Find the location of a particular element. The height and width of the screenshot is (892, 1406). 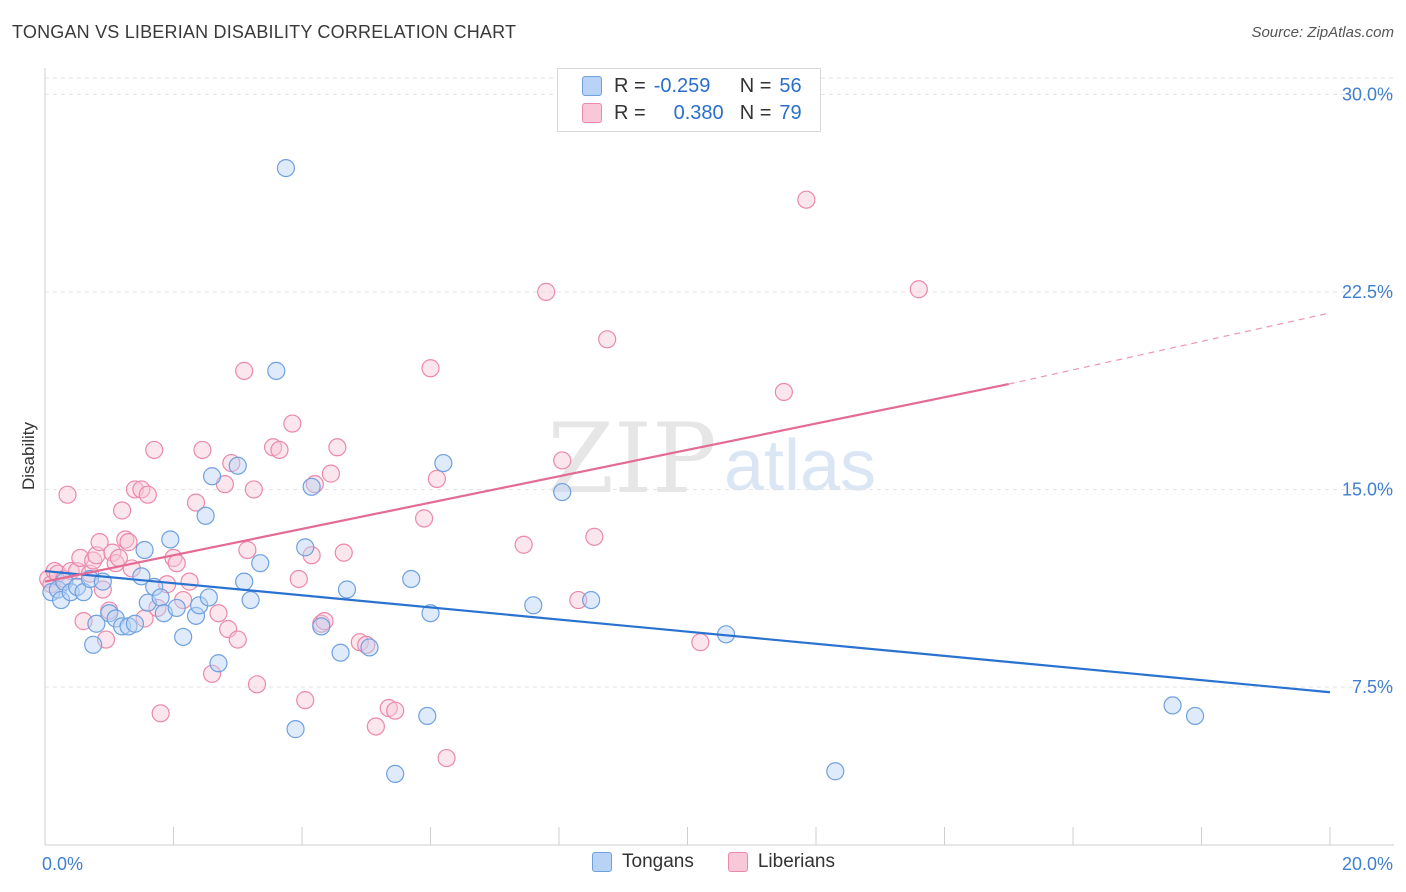

x-ticks is located at coordinates (687, 836).